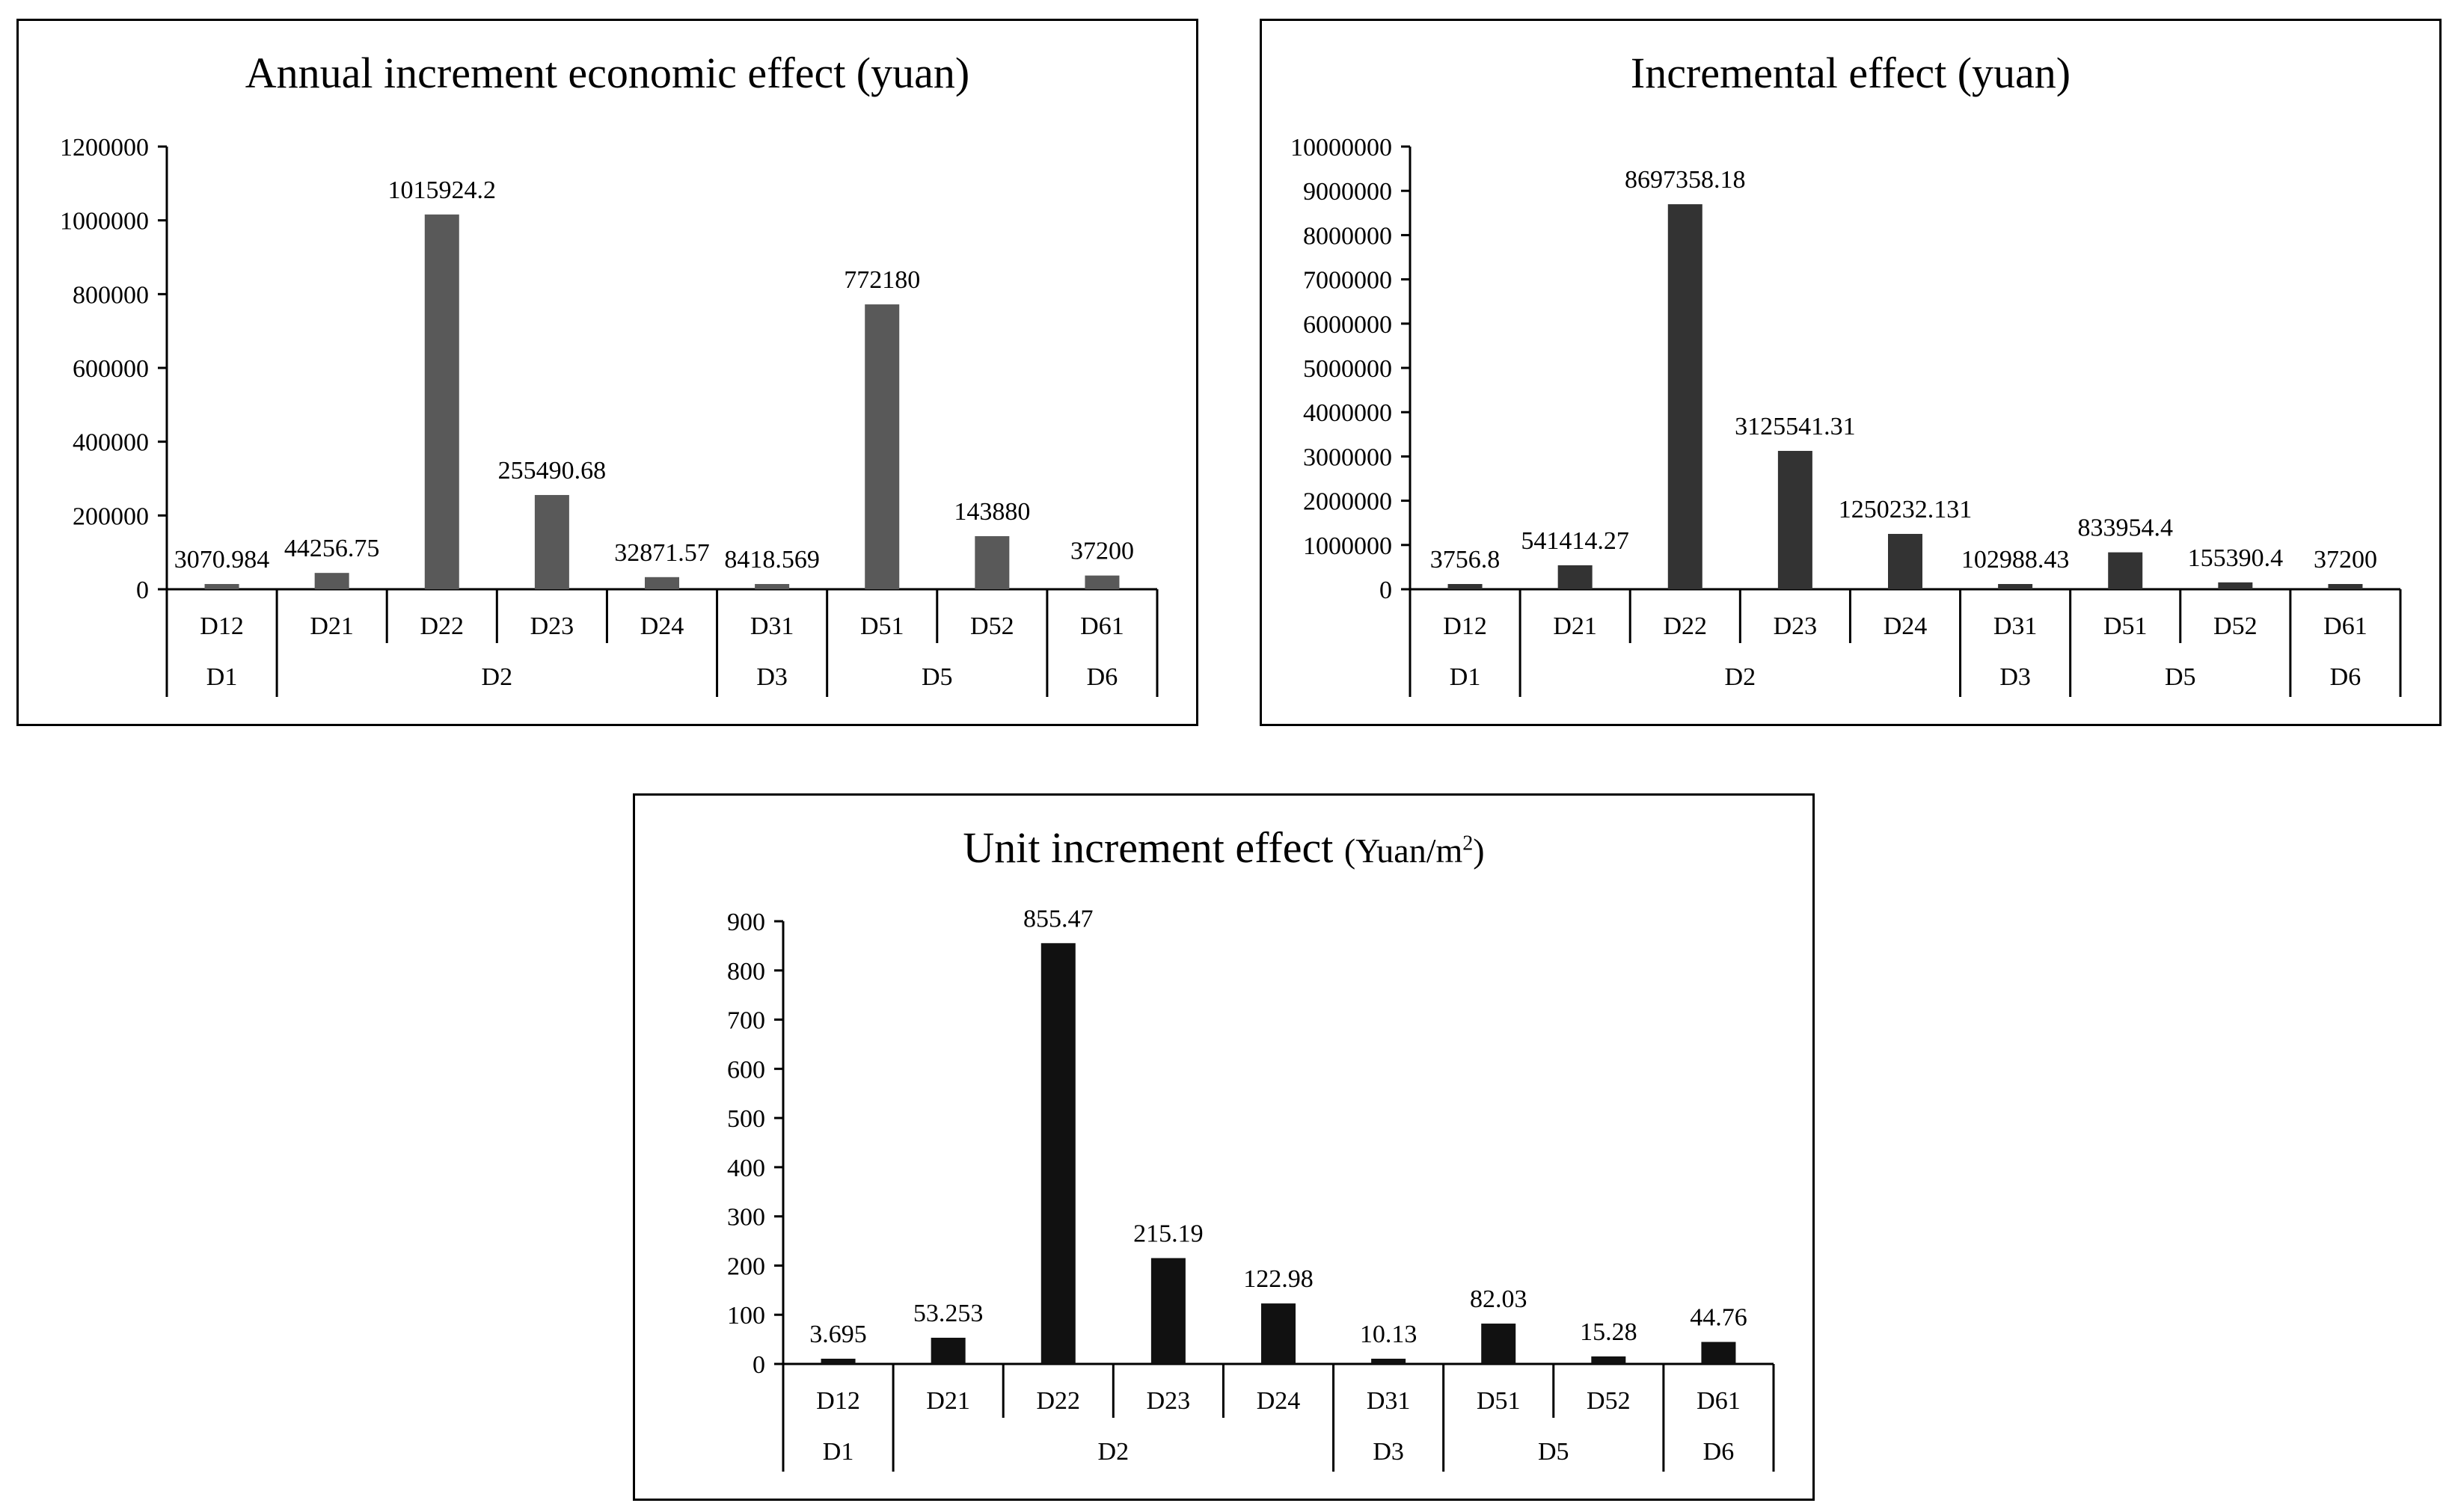  I want to click on y-tick-label: 400000, so click(111, 443).